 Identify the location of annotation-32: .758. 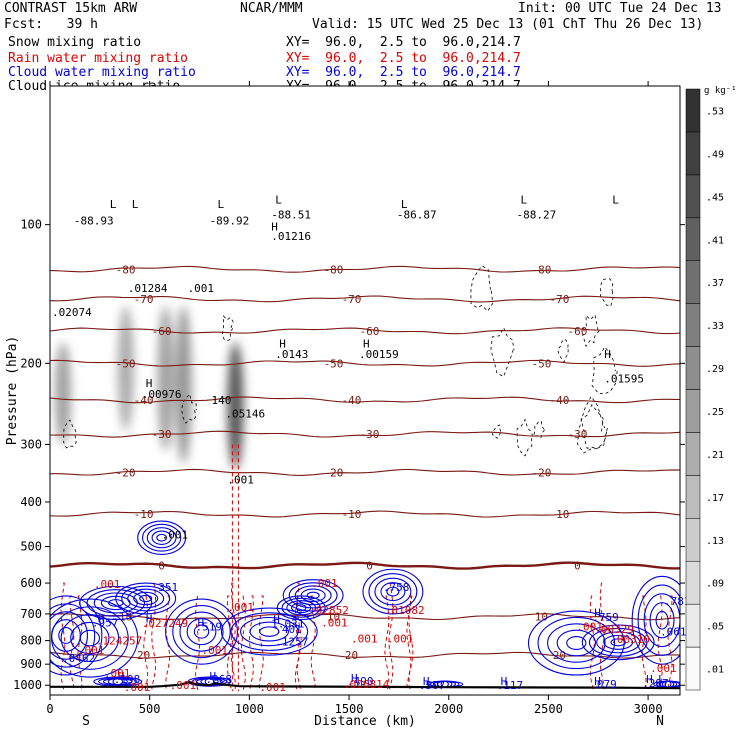
(396, 587).